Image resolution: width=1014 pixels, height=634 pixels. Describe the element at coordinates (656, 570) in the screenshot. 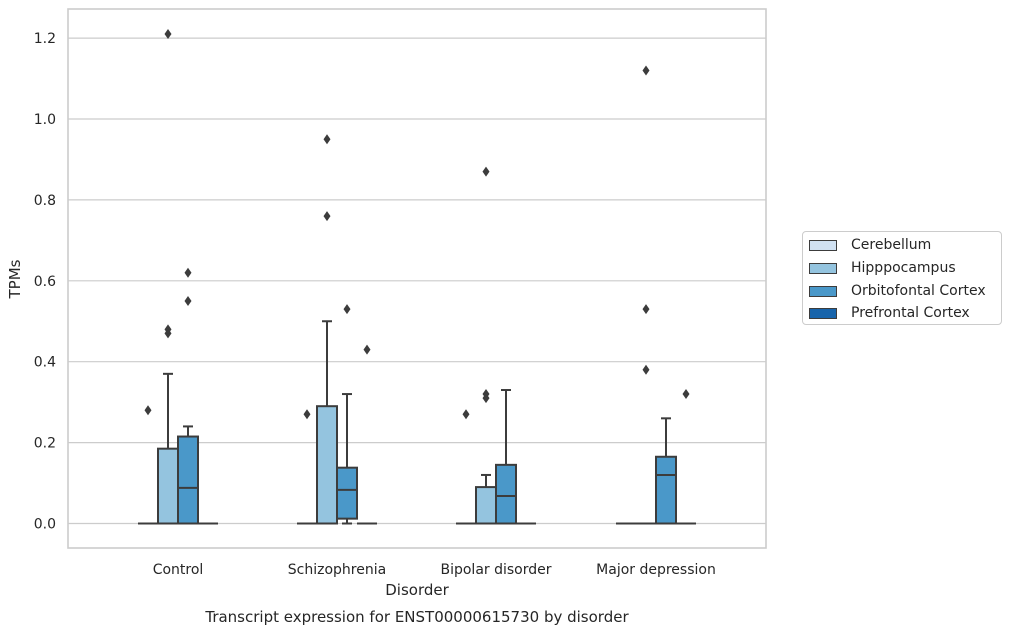

I see `x-tick-label: Major depression` at that location.